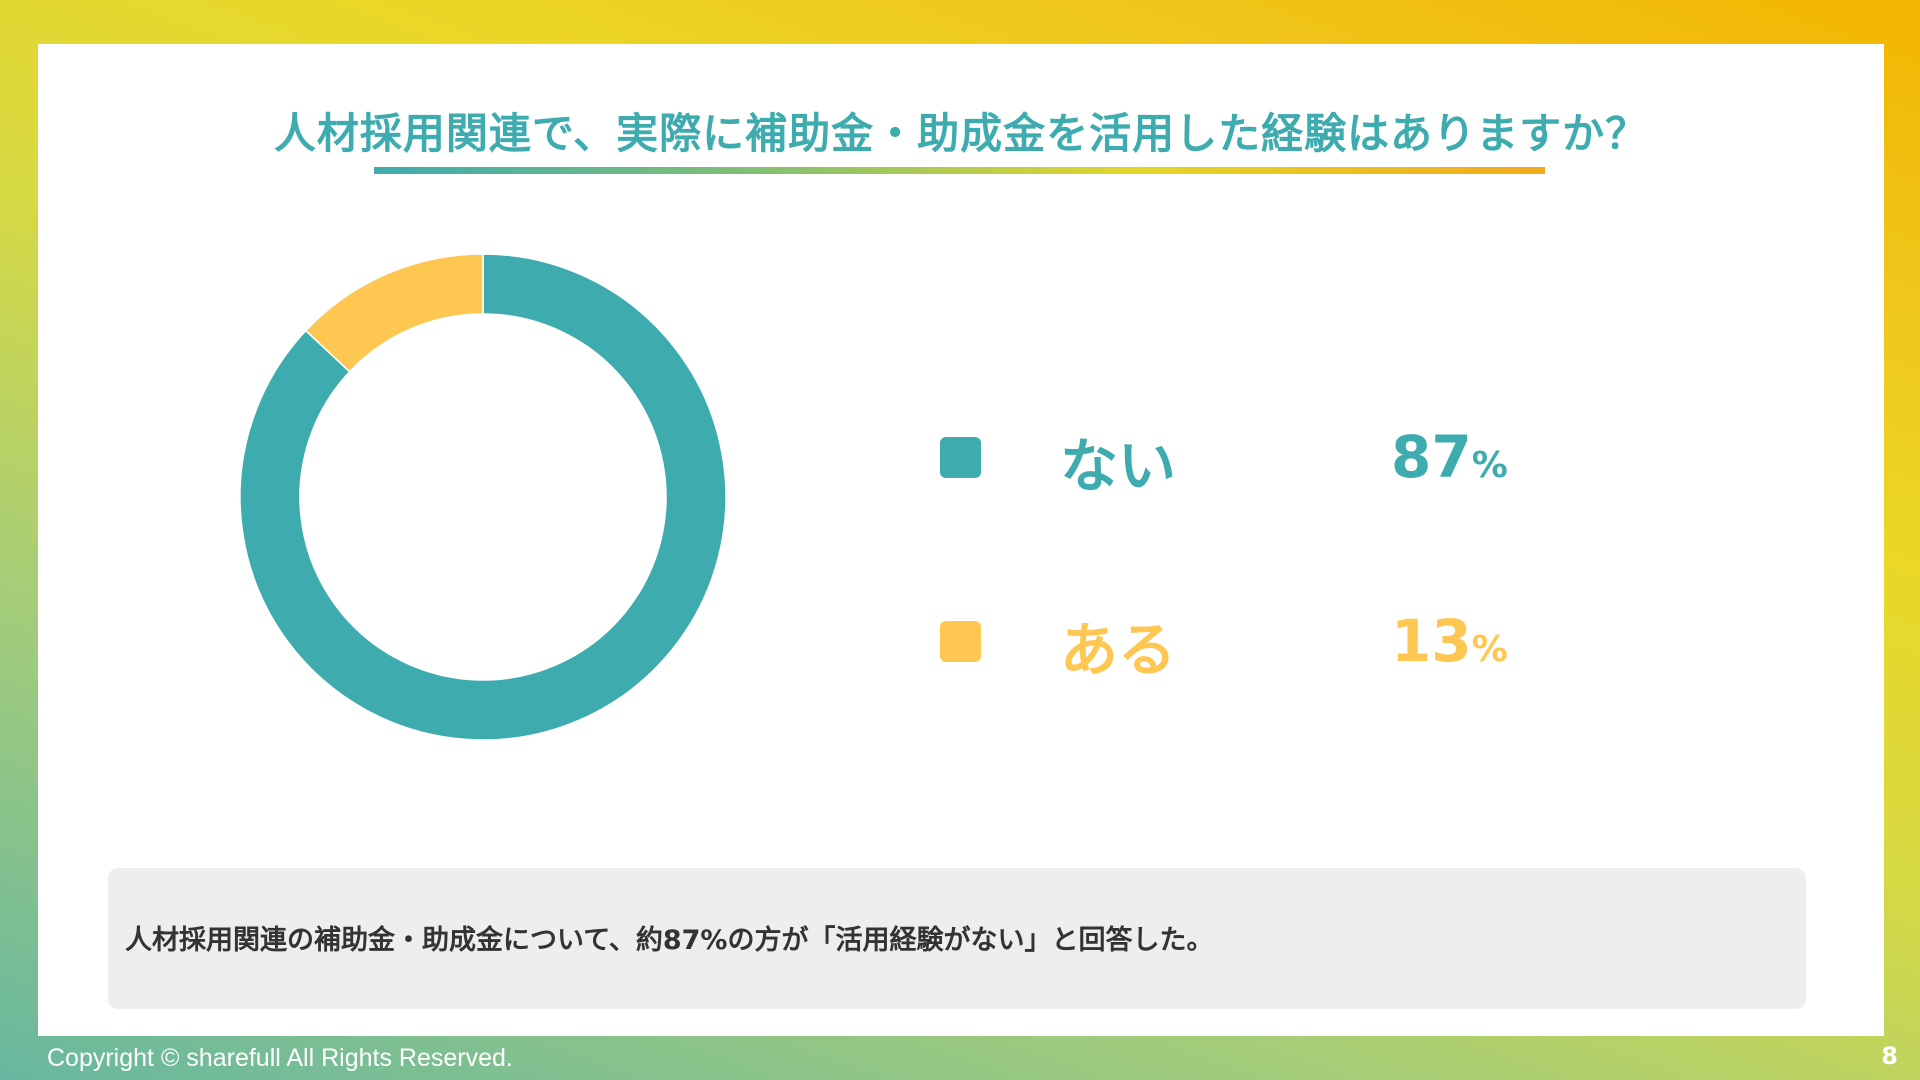 This screenshot has height=1080, width=1920. What do you see at coordinates (1224, 645) in the screenshot?
I see `legend-item-aru: ある 13%` at bounding box center [1224, 645].